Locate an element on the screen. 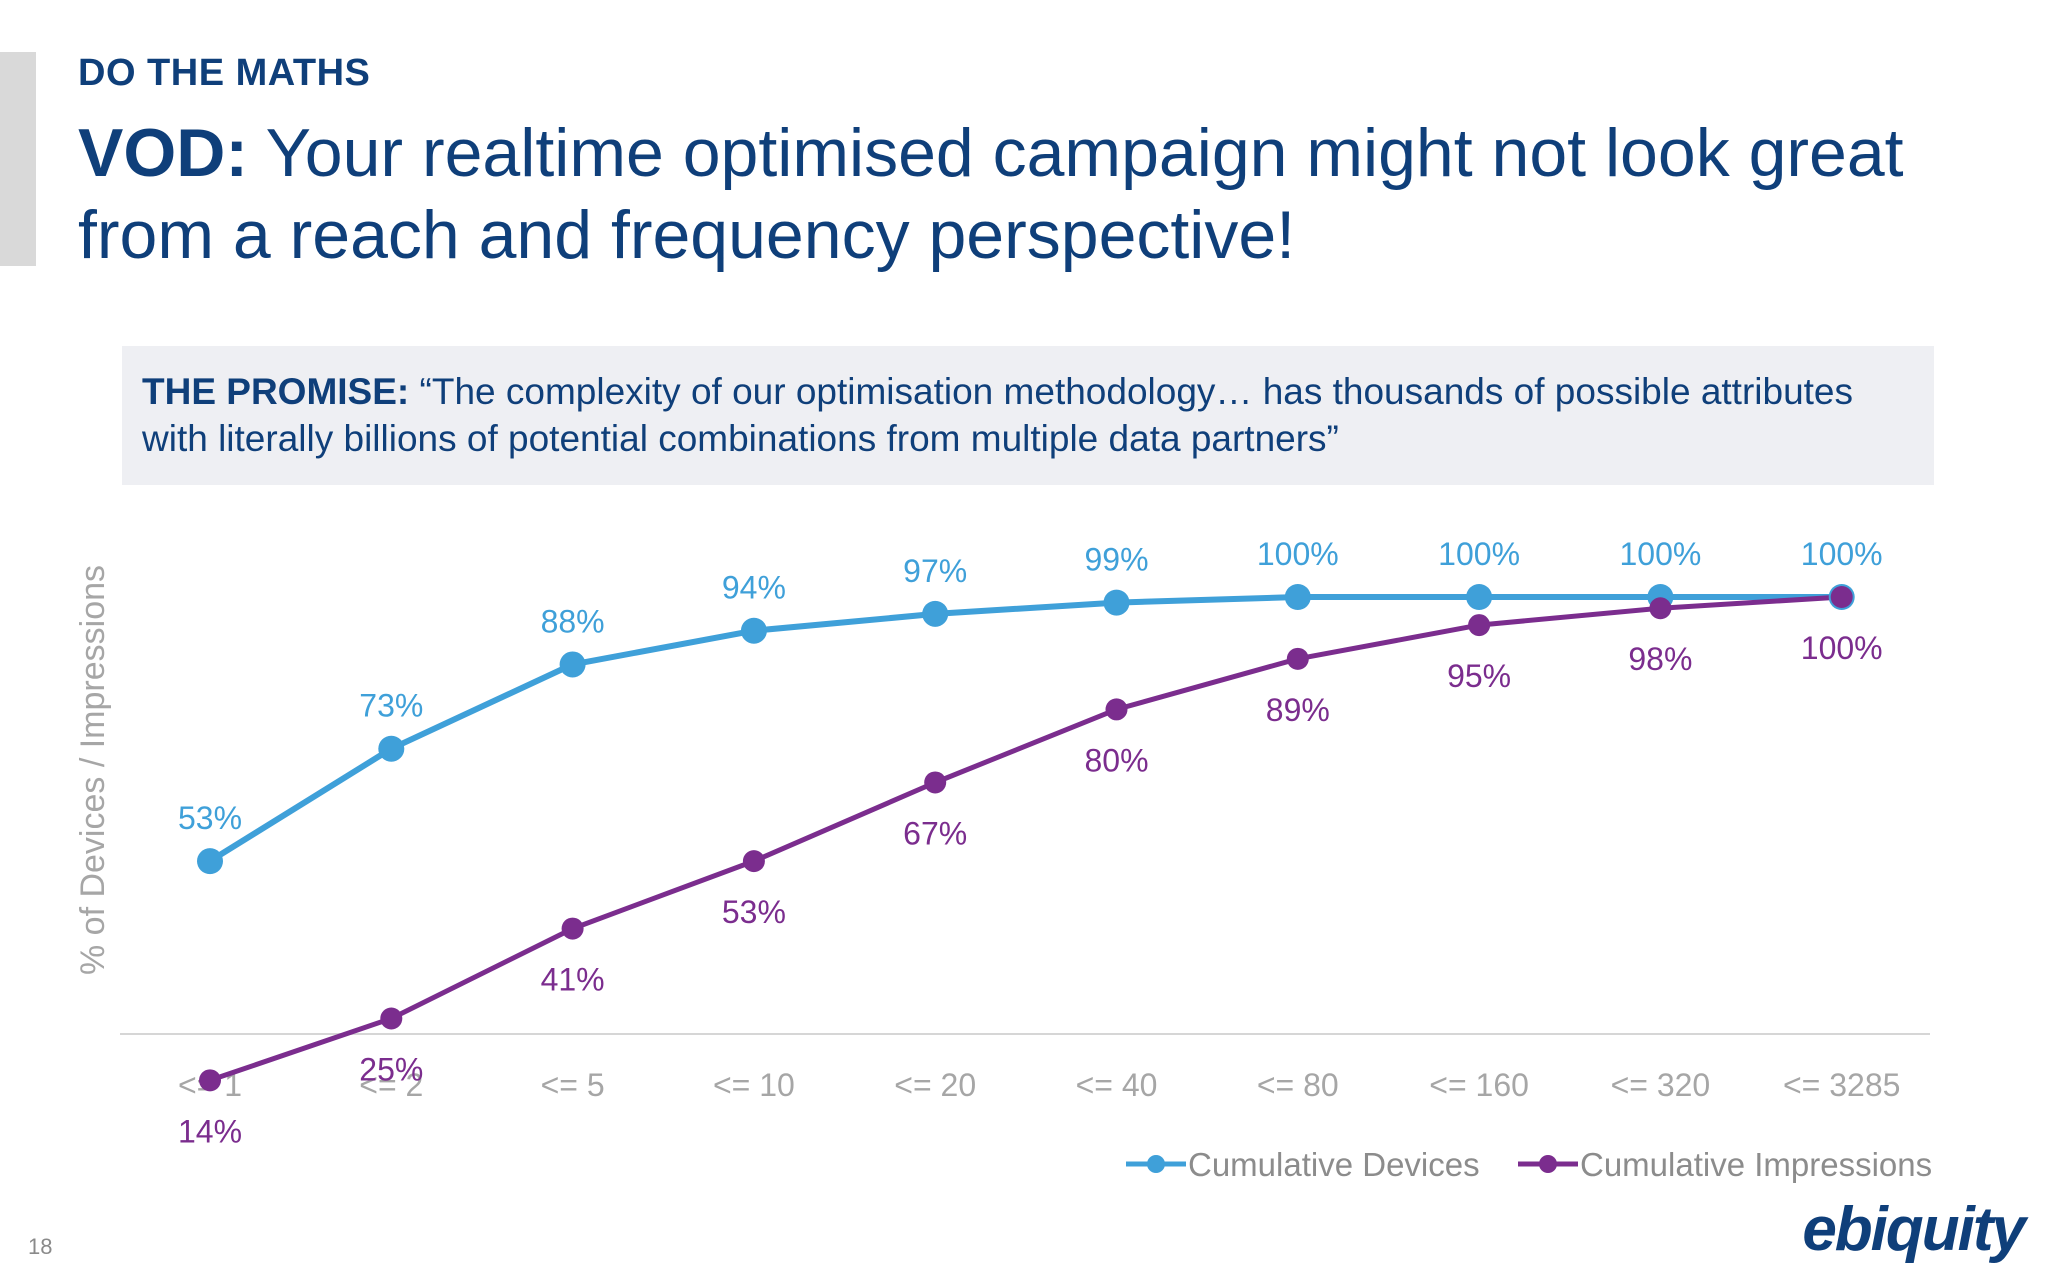 The width and height of the screenshot is (2048, 1280). data-label-impressions: 100% is located at coordinates (1842, 648).